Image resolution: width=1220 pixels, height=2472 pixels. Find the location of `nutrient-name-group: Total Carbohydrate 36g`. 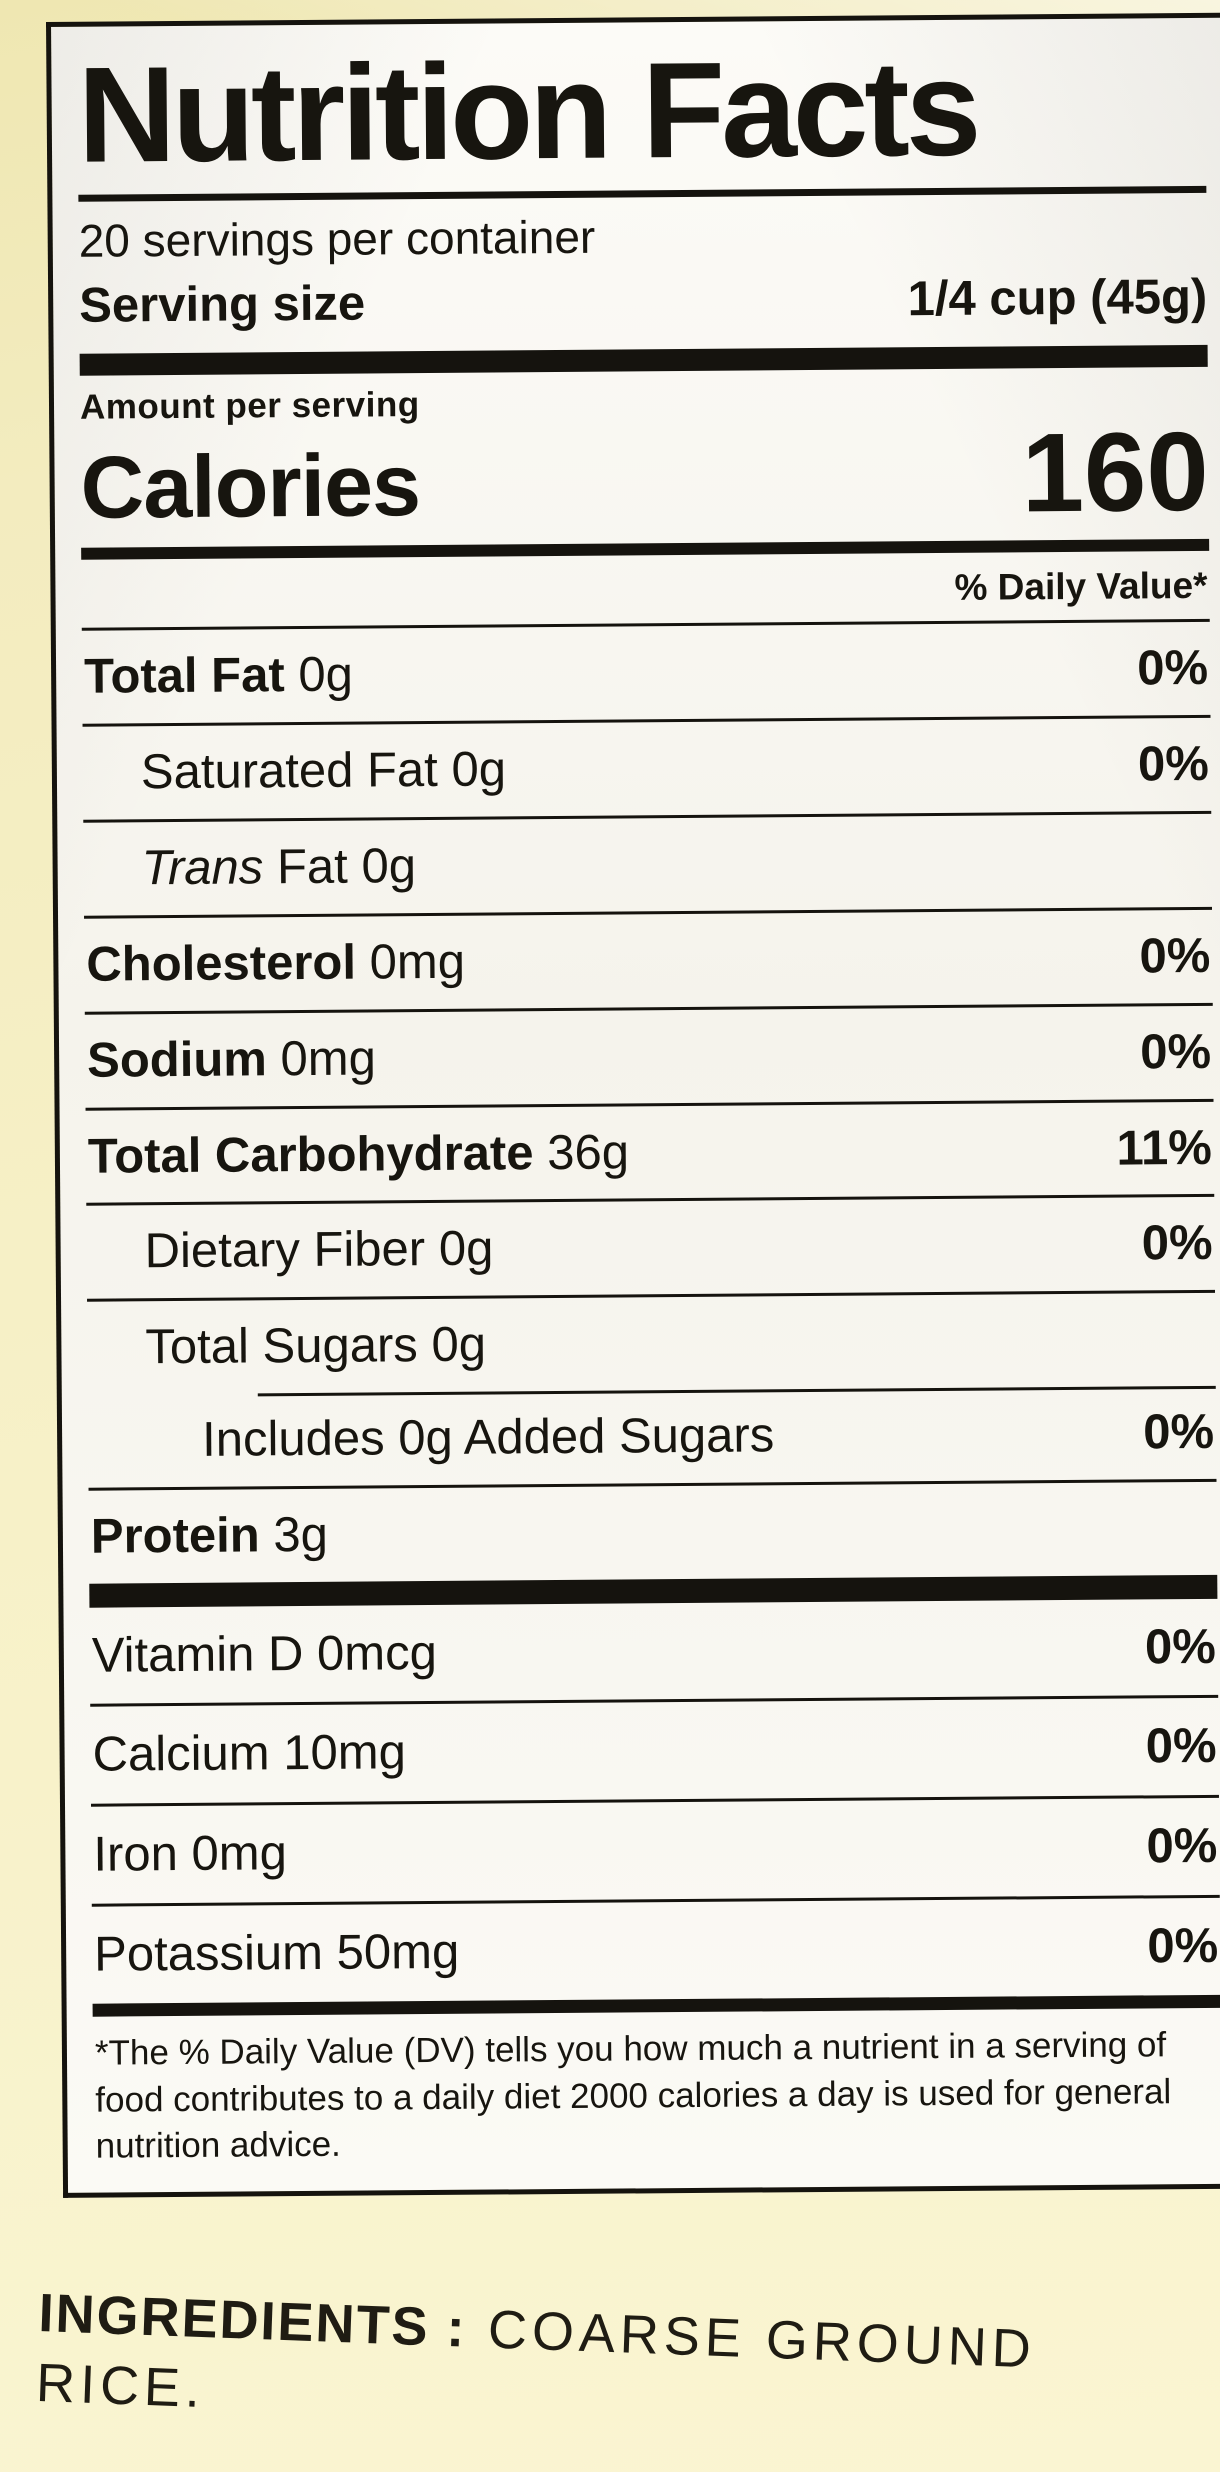

nutrient-name-group: Total Carbohydrate 36g is located at coordinates (359, 1154).